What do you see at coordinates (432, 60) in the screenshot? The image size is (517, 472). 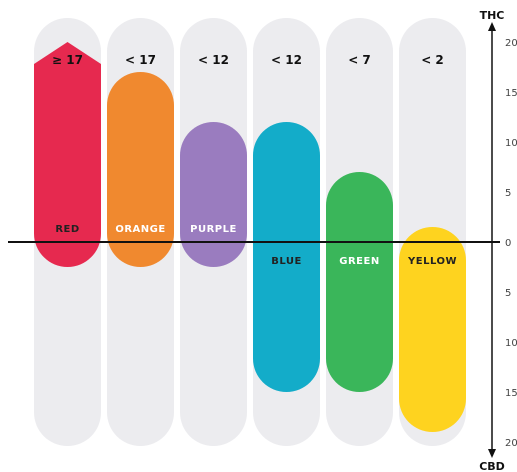 I see `threshold-label-yellow: < 2` at bounding box center [432, 60].